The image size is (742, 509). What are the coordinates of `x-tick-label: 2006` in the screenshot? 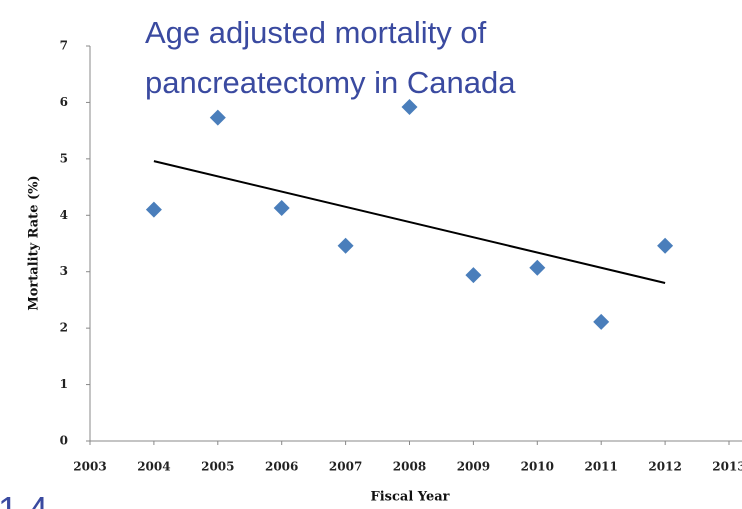 It's located at (281, 467).